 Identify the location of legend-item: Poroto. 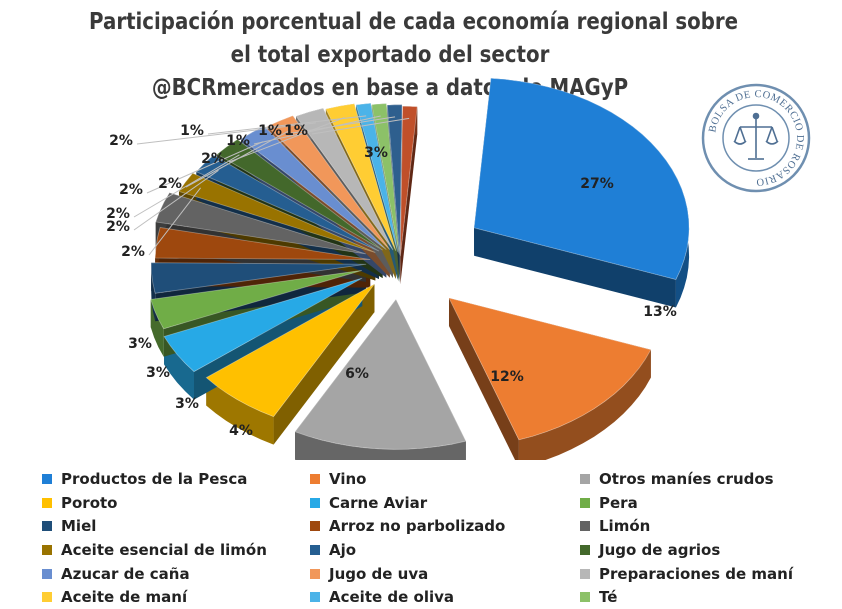
(176, 503).